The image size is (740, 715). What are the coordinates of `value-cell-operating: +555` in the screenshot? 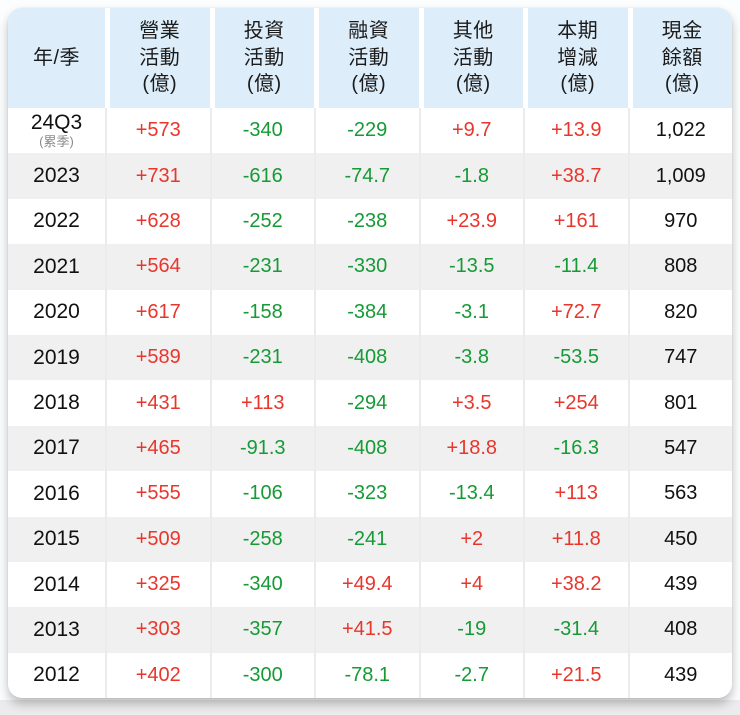 It's located at (157, 494).